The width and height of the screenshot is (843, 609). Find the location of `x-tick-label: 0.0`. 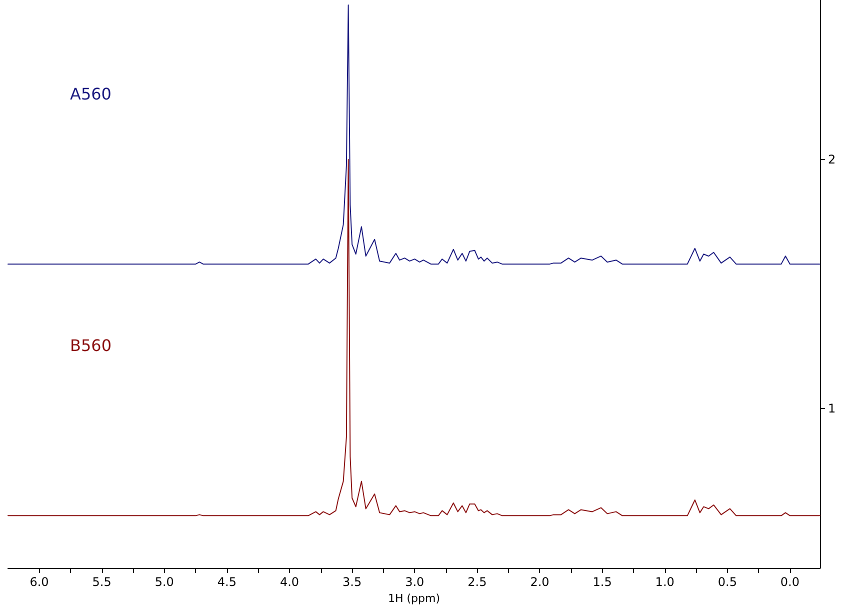

x-tick-label: 0.0 is located at coordinates (790, 582).